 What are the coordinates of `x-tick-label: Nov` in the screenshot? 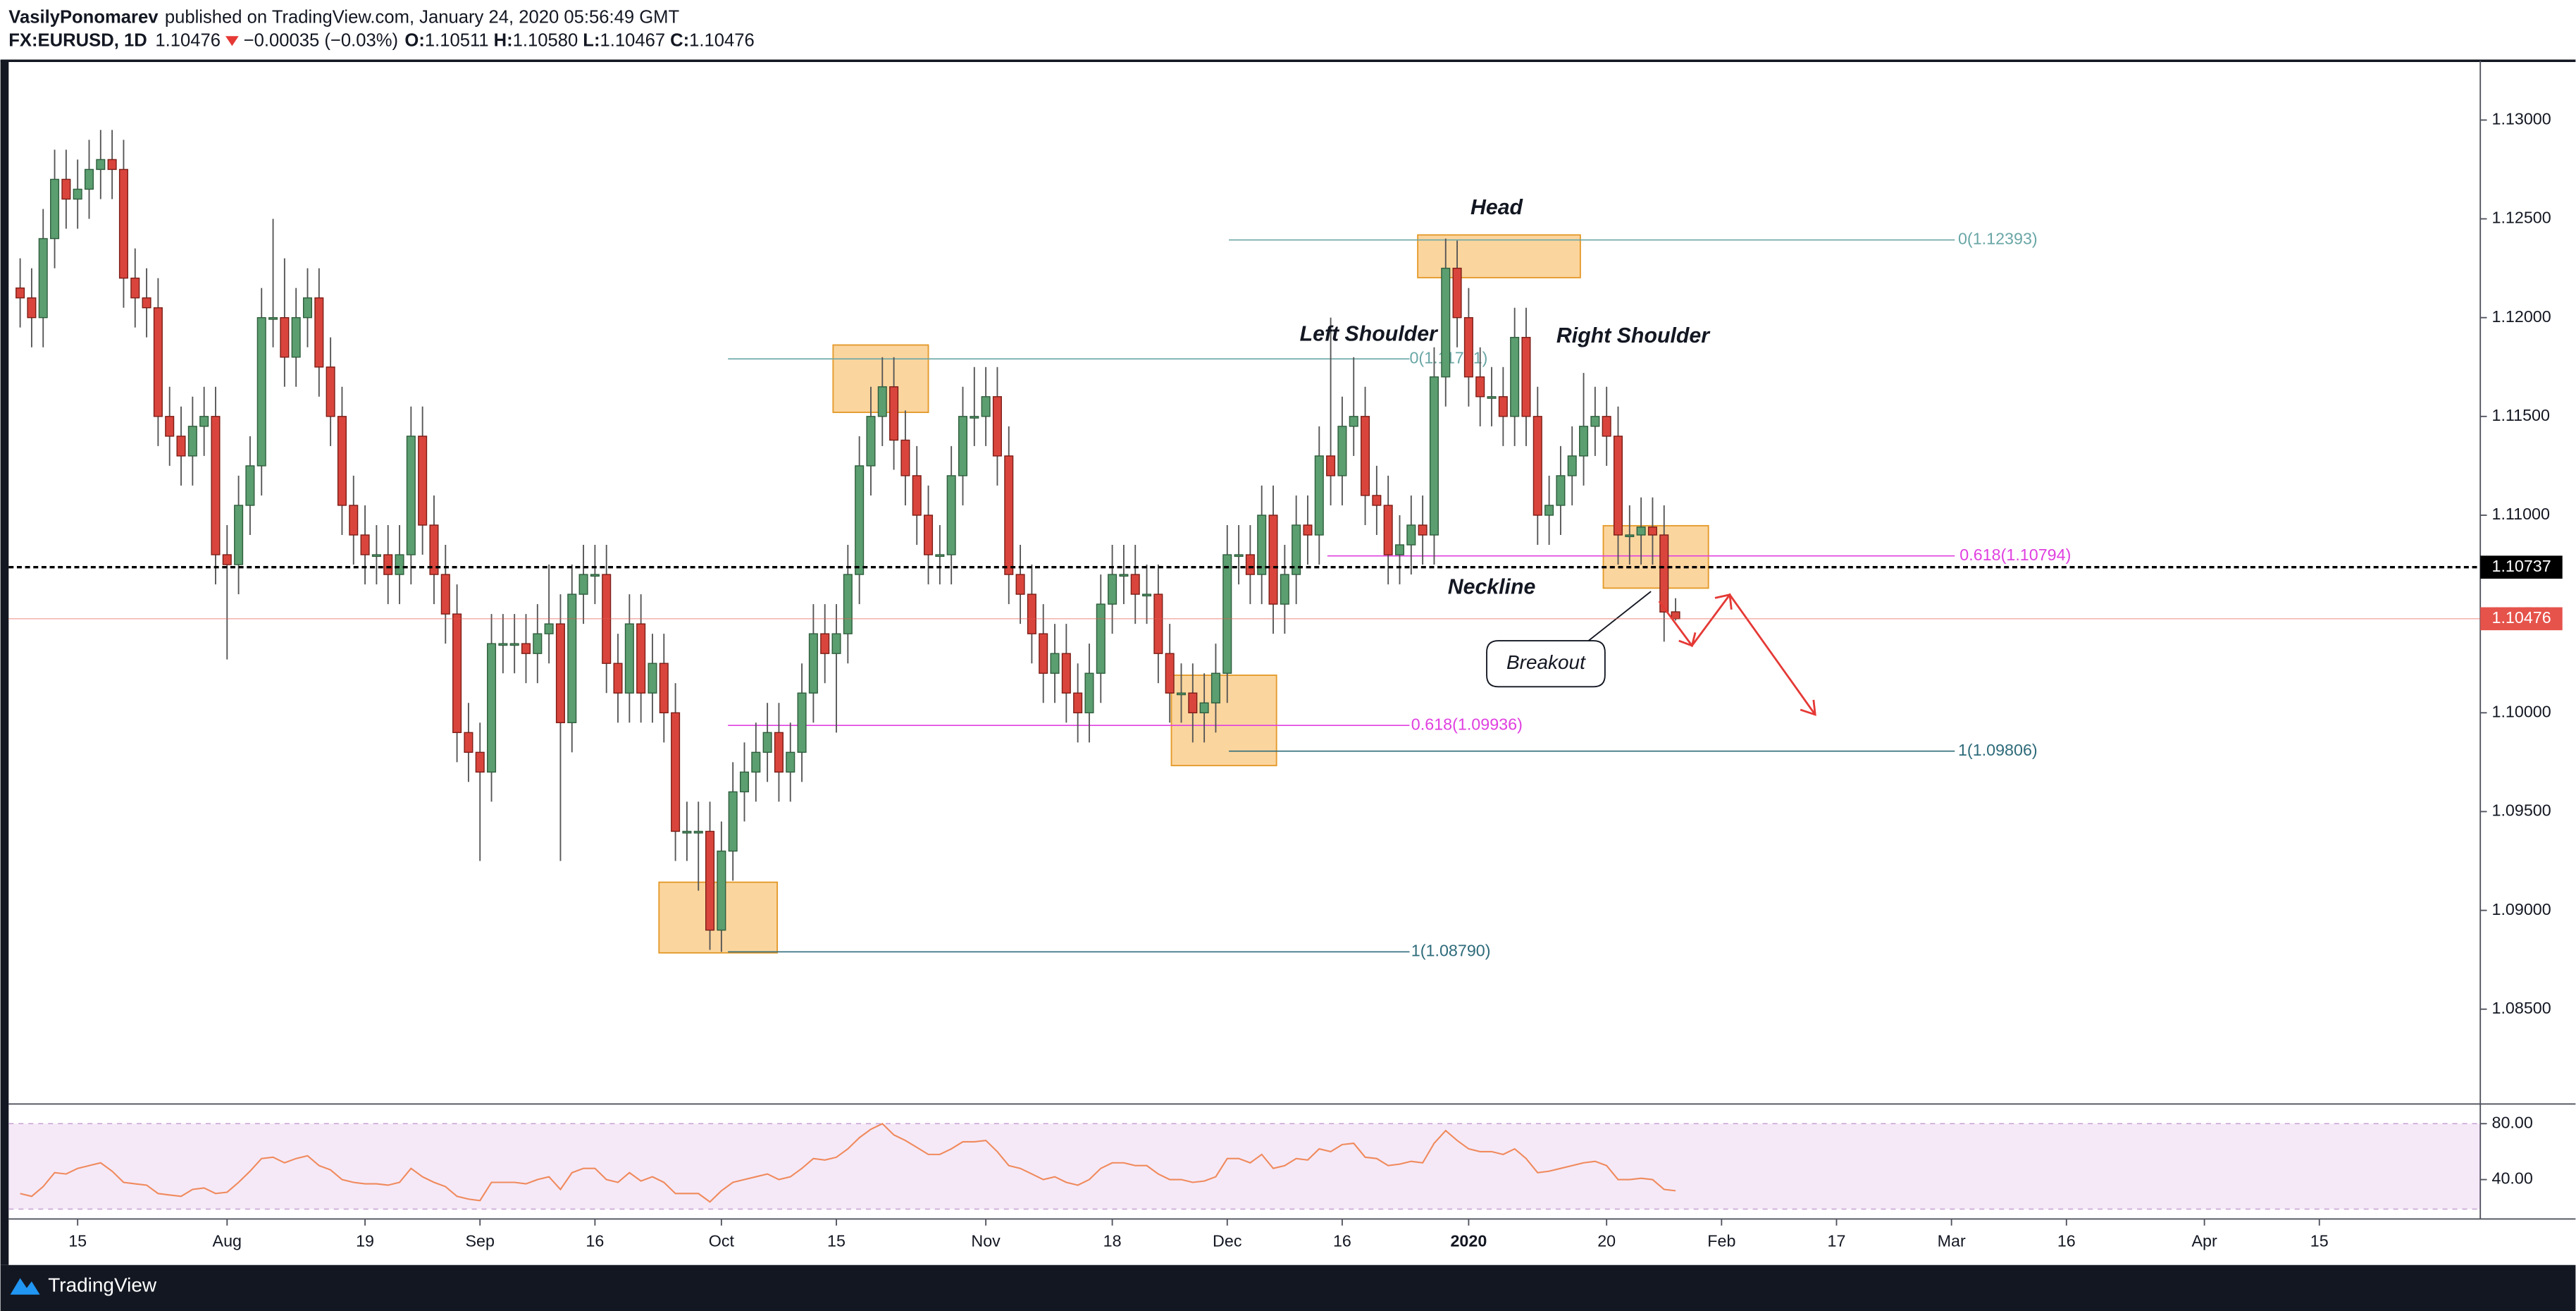 It's located at (986, 1241).